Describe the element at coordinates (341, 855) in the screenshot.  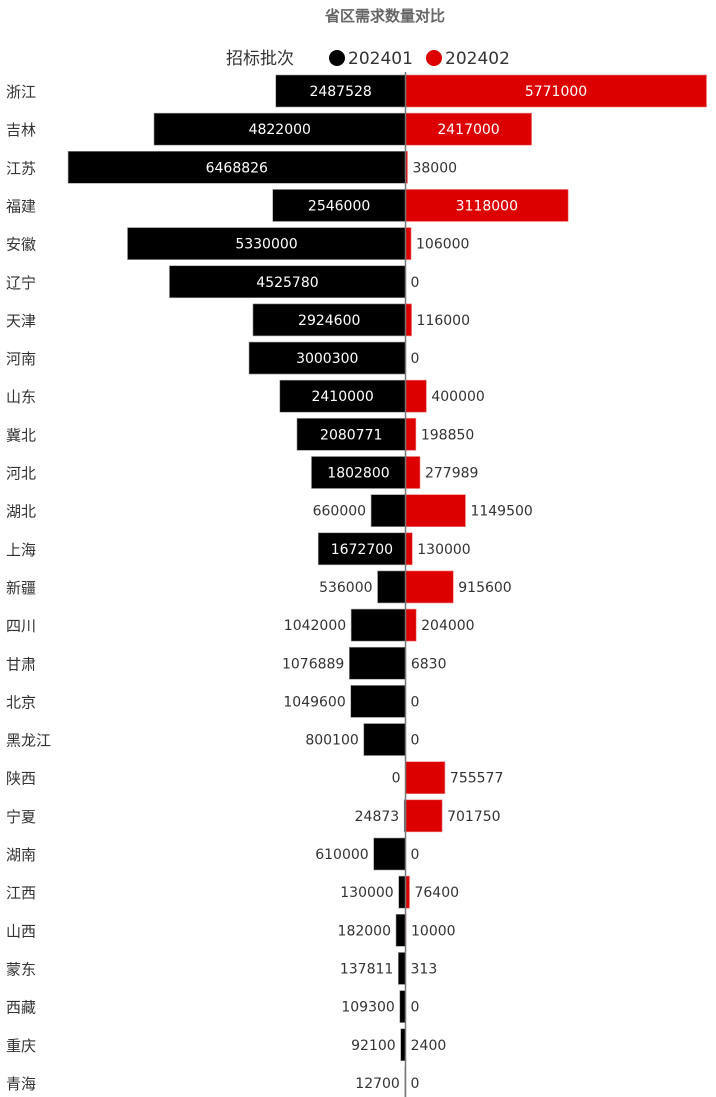
I see `data-label-202401: 610000` at that location.